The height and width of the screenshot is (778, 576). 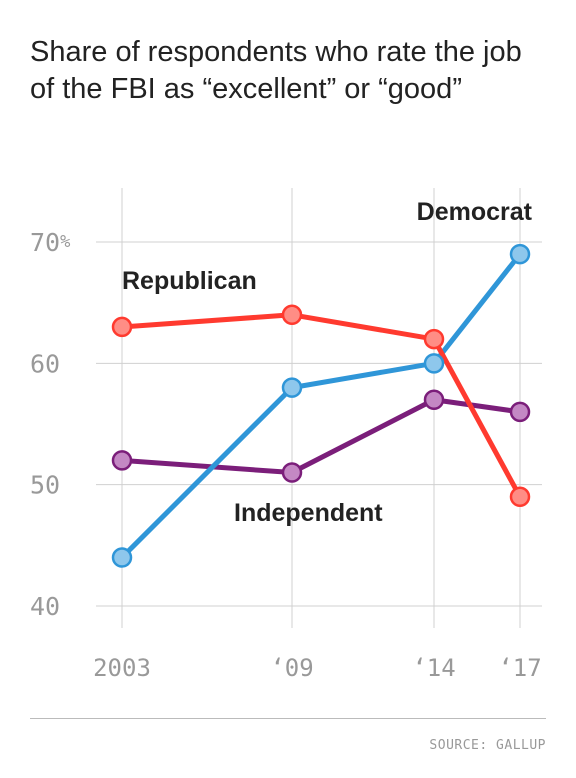 What do you see at coordinates (321, 436) in the screenshot?
I see `independent-line` at bounding box center [321, 436].